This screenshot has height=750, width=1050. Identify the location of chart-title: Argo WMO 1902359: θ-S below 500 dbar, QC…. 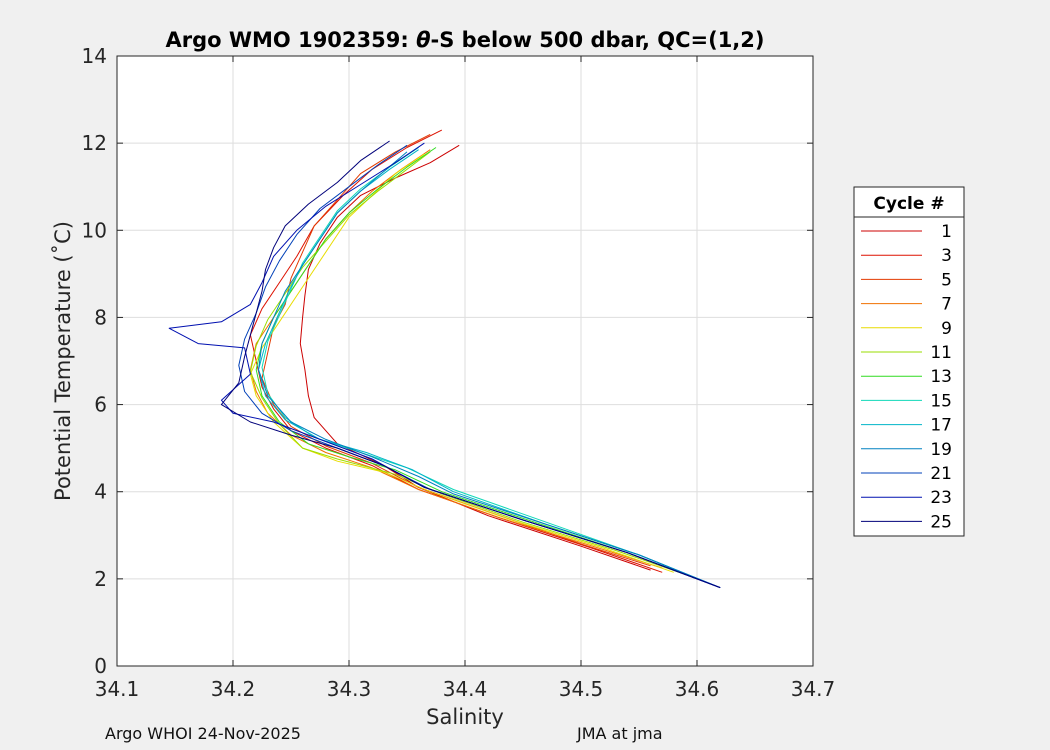
(464, 40).